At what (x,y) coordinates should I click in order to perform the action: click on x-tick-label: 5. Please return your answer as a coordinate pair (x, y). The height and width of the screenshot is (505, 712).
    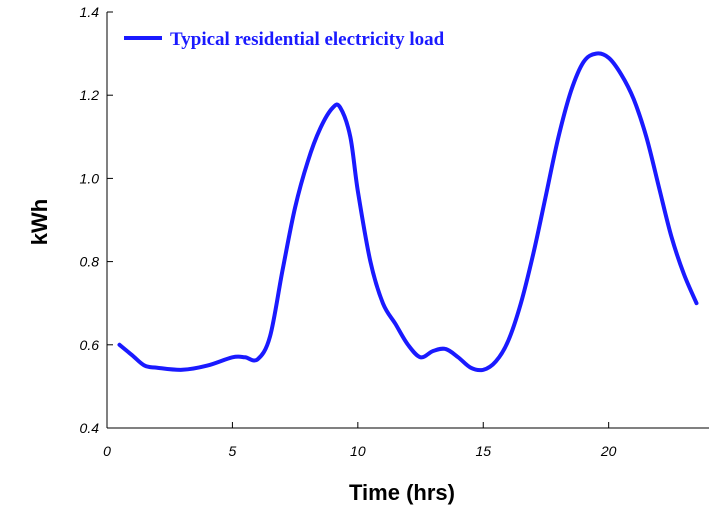
    Looking at the image, I should click on (233, 451).